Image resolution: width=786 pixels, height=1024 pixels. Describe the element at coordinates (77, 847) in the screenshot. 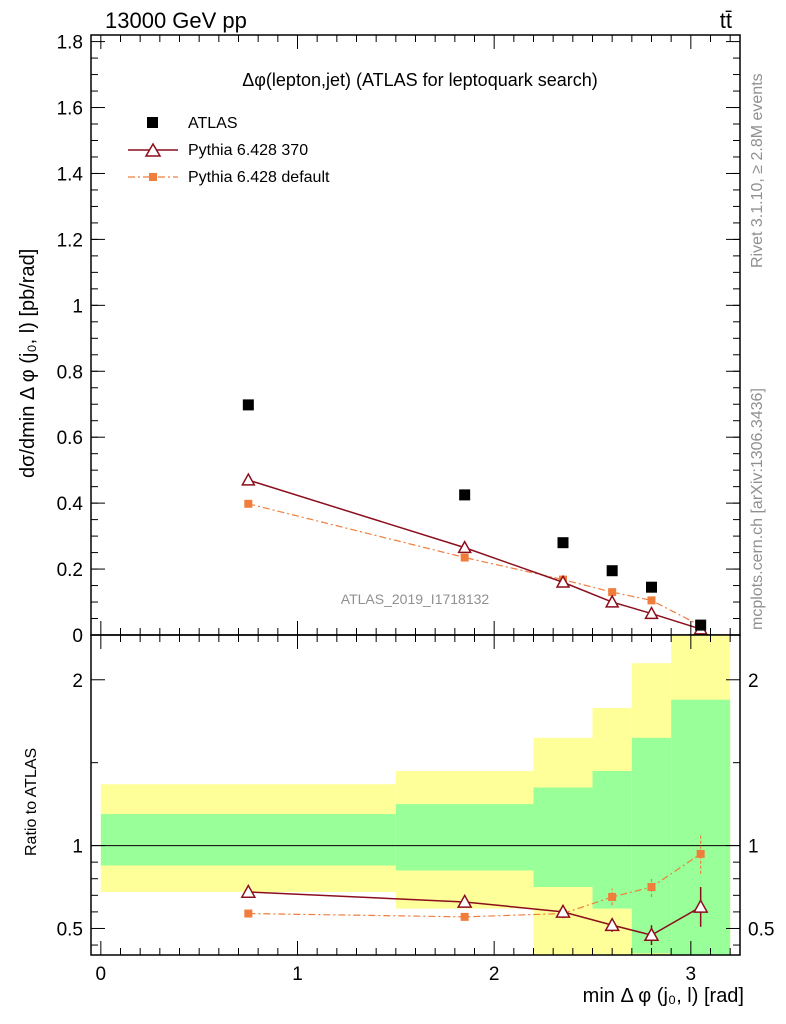

I see `ratio-y-tick-label: 1` at that location.